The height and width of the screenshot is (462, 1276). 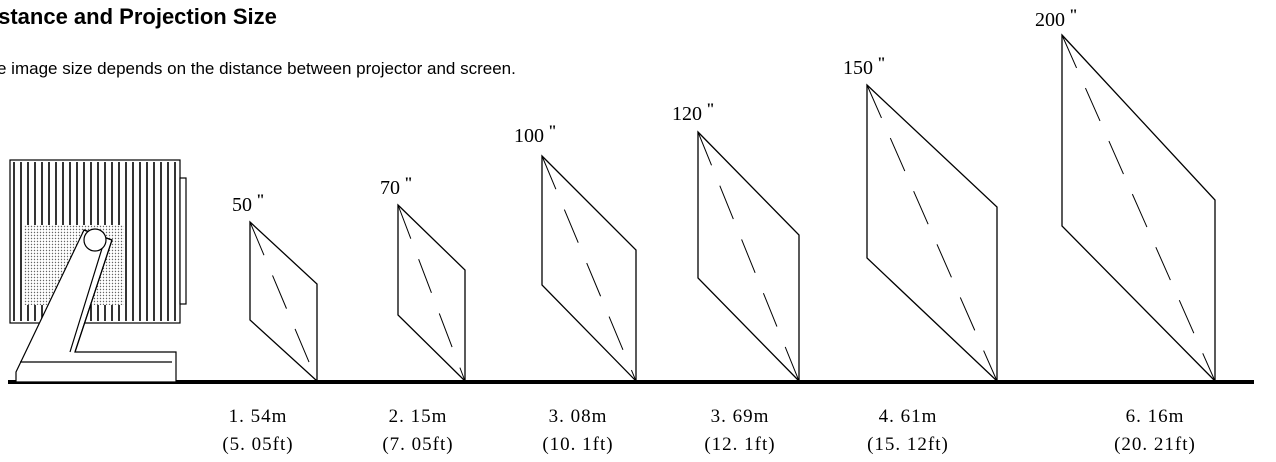 I want to click on screen-size-label: 100 ", so click(x=535, y=135).